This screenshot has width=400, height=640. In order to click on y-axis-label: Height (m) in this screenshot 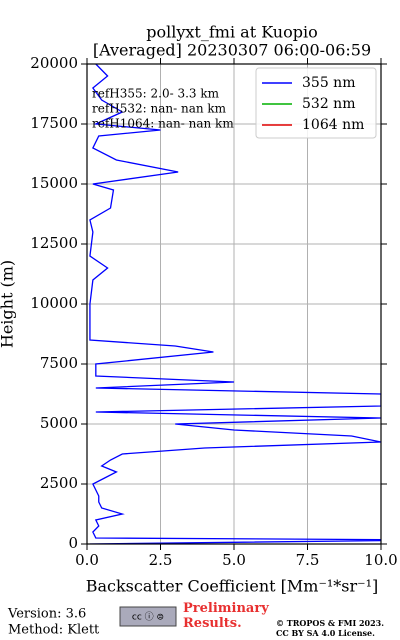, I will do `click(8, 304)`.